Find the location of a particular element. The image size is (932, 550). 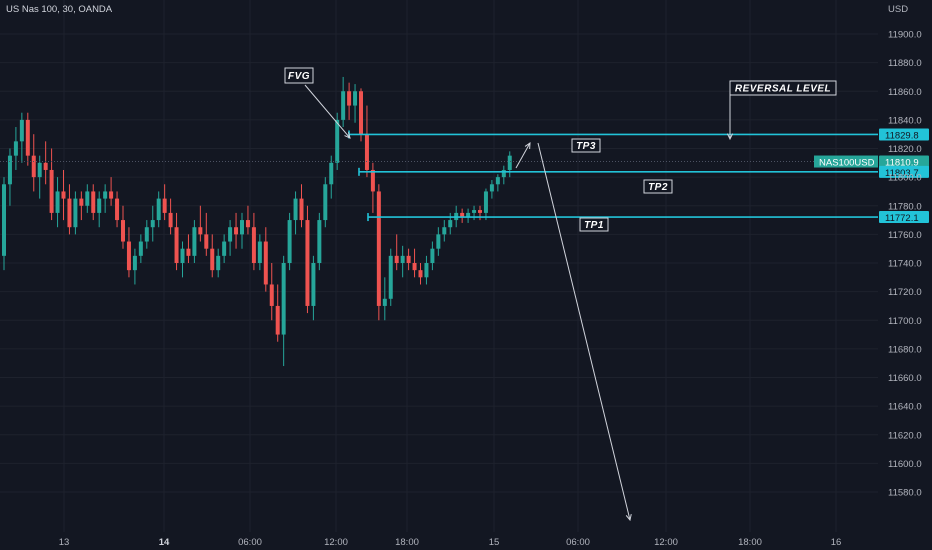

reversal-annotation-label: REVERSAL LEVEL is located at coordinates (783, 89).